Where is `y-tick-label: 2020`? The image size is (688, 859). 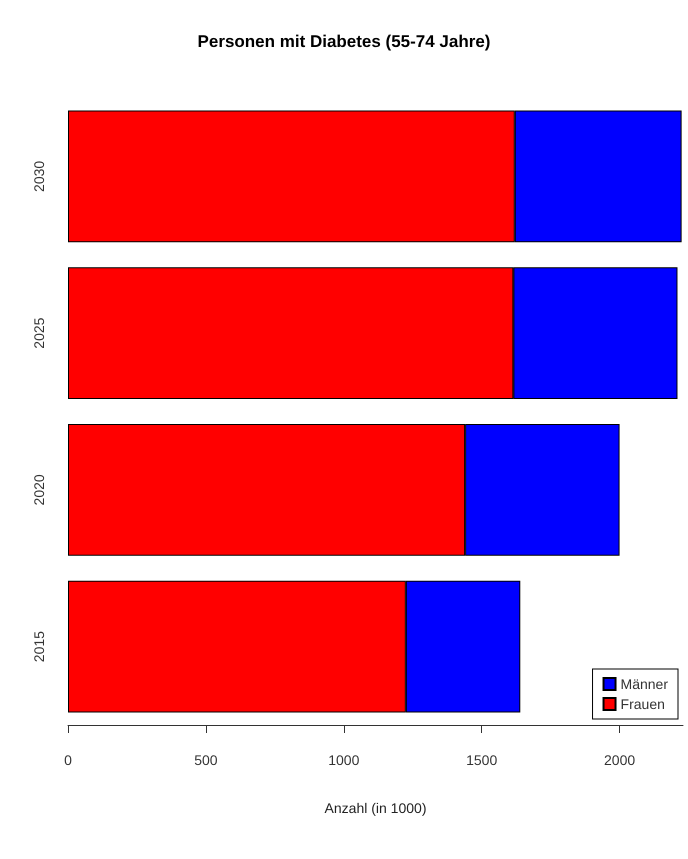
y-tick-label: 2020 is located at coordinates (39, 490).